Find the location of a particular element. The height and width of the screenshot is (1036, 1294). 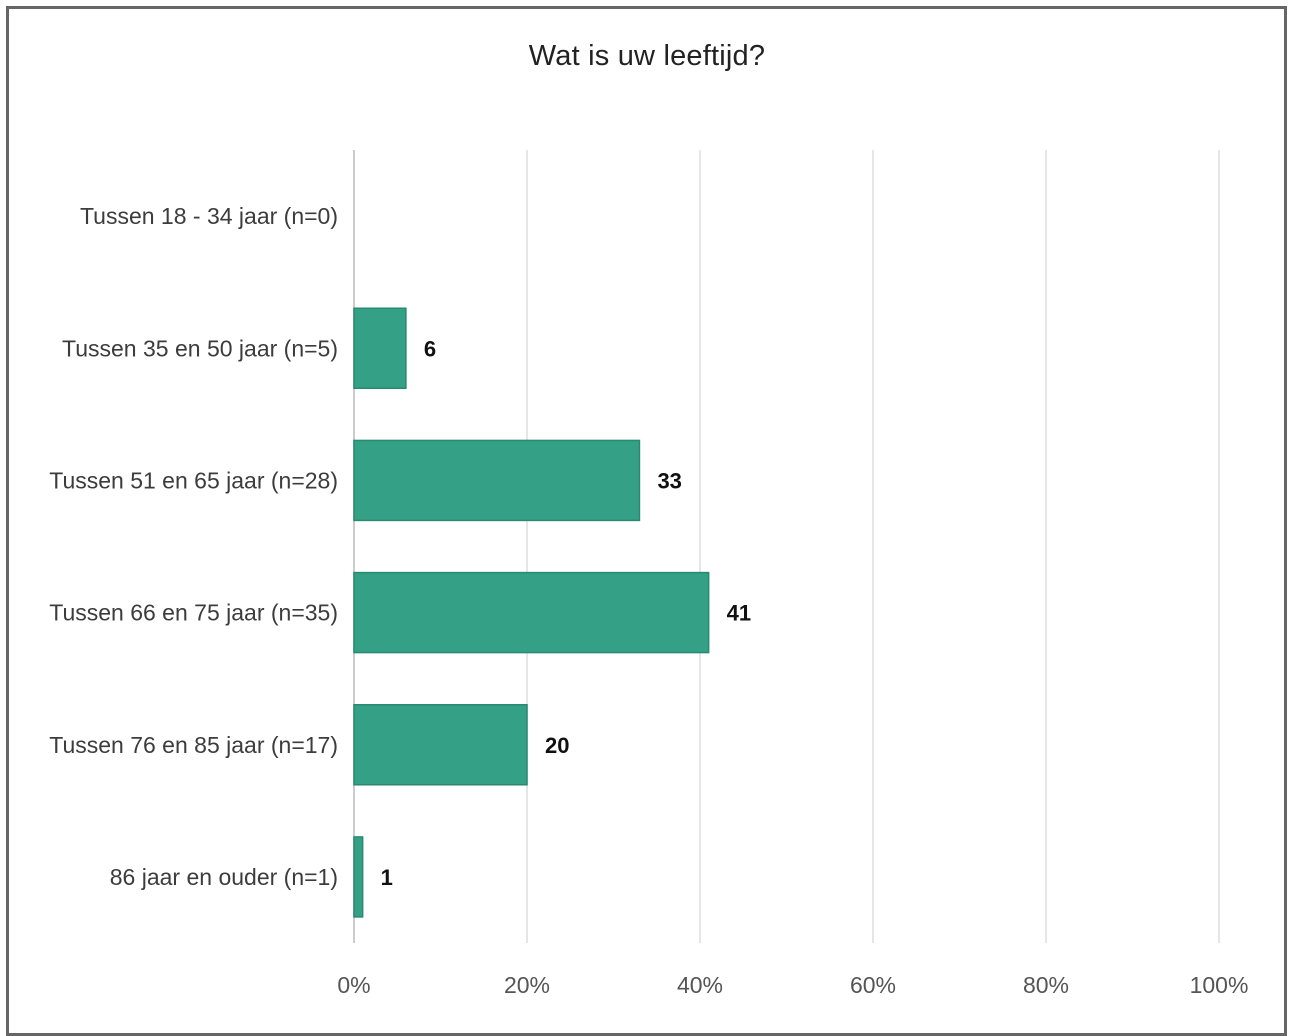

x-tick-label: 20% is located at coordinates (527, 985).